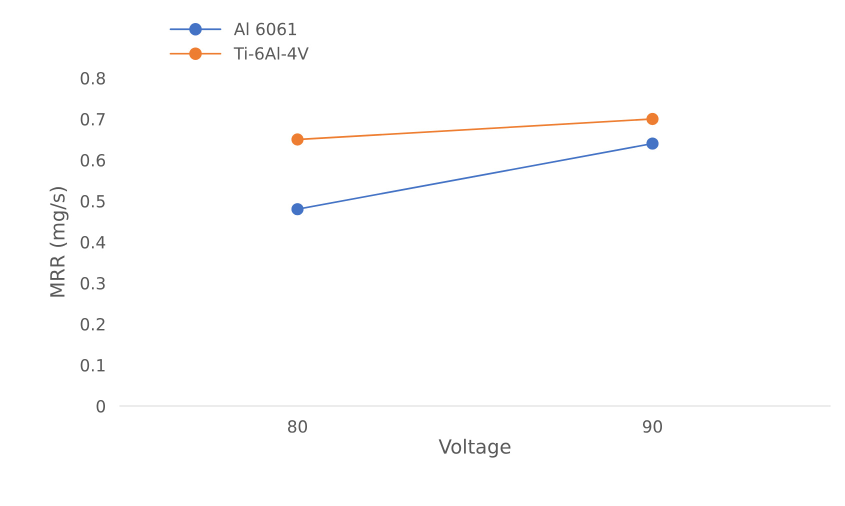  Describe the element at coordinates (93, 160) in the screenshot. I see `y-tick-label: 0.6` at that location.